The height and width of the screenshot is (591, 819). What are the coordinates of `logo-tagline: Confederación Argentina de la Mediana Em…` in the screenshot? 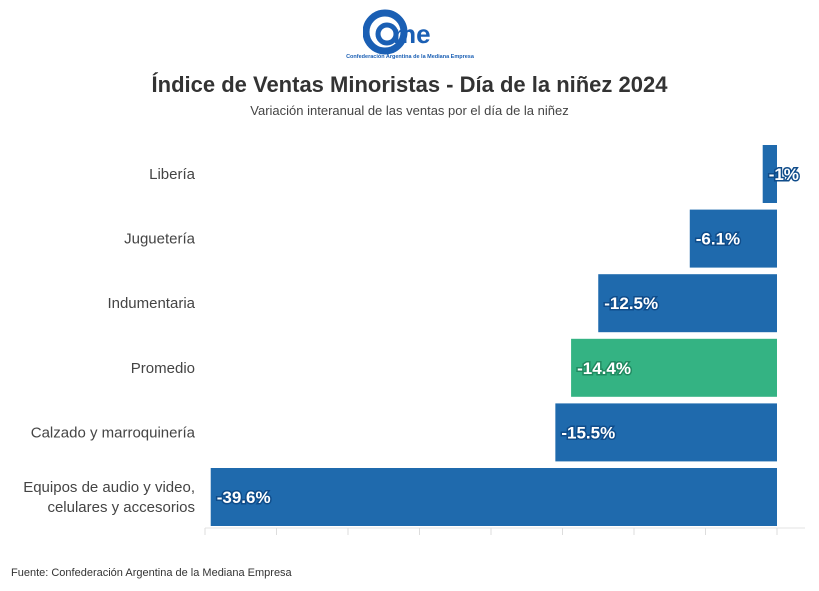 It's located at (410, 57).